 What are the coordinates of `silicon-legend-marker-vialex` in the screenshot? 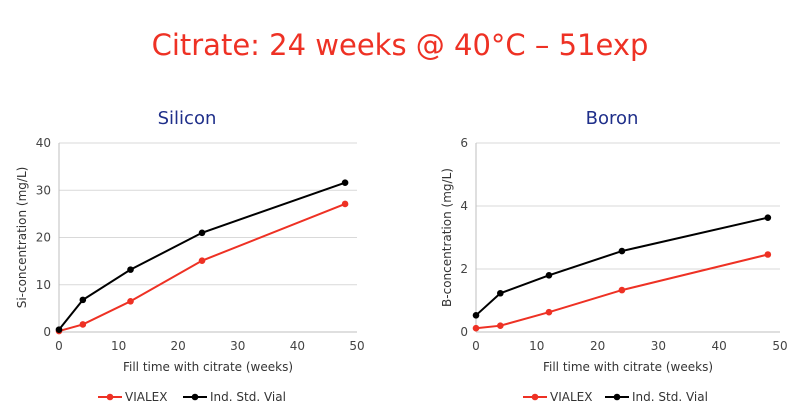 It's located at (110, 397).